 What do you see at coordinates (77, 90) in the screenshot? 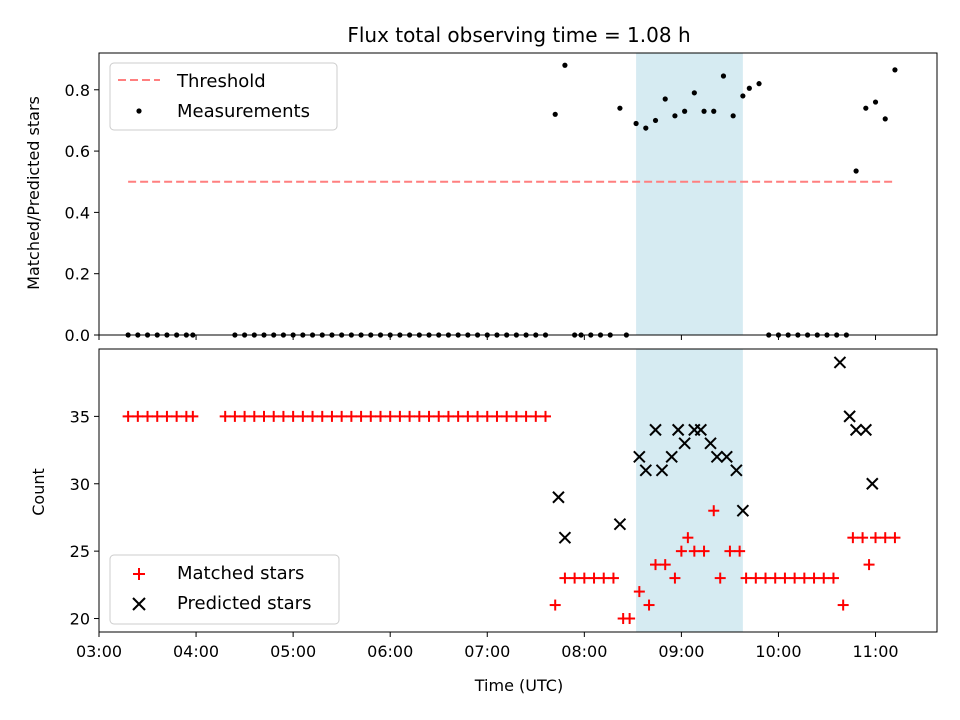
I see `top-y-tick-label: 0.8` at bounding box center [77, 90].